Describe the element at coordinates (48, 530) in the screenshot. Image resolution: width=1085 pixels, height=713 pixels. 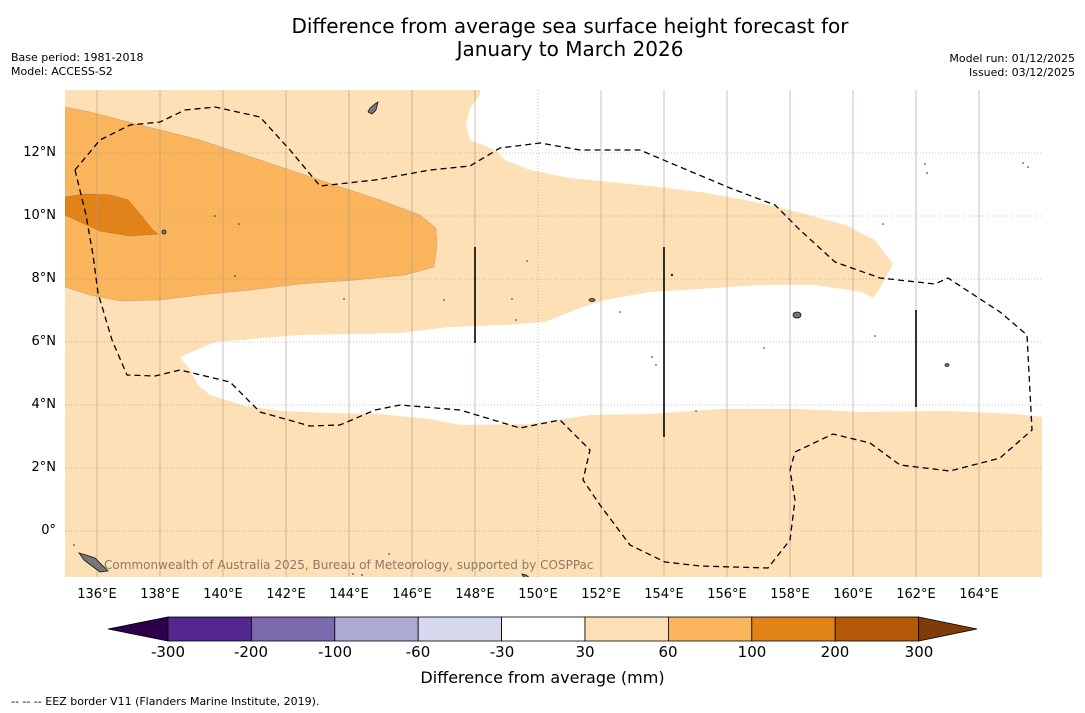
I see `lat-label-0: 0°` at that location.